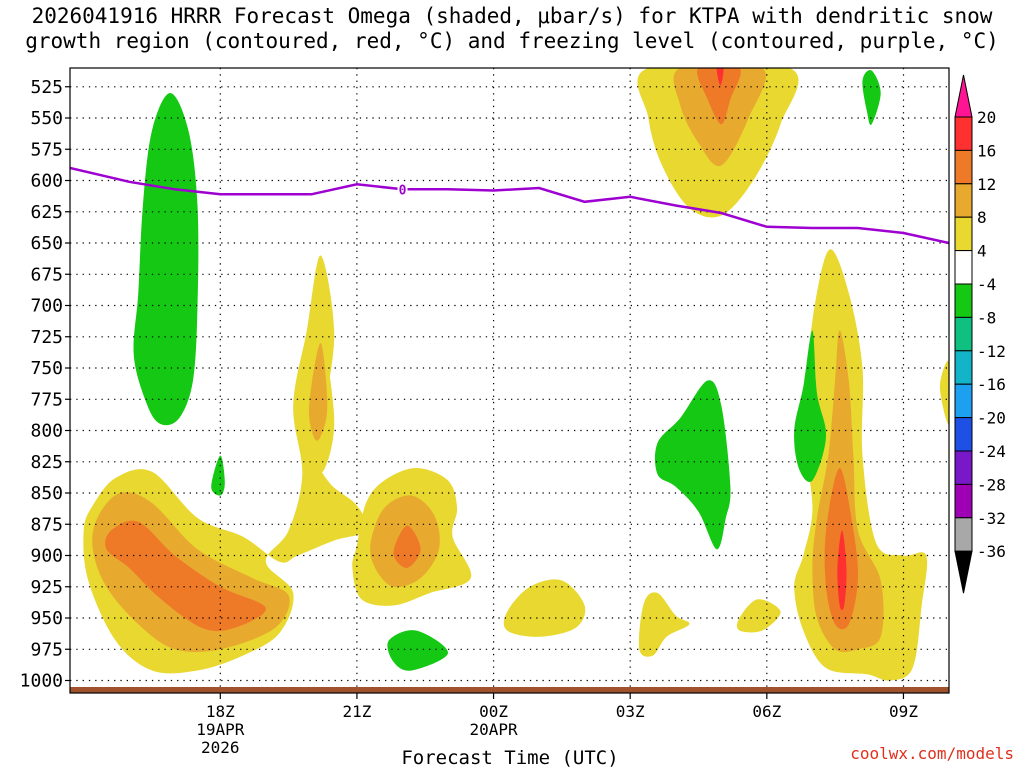  Describe the element at coordinates (46, 649) in the screenshot. I see `y-tick-label-975: 975` at that location.